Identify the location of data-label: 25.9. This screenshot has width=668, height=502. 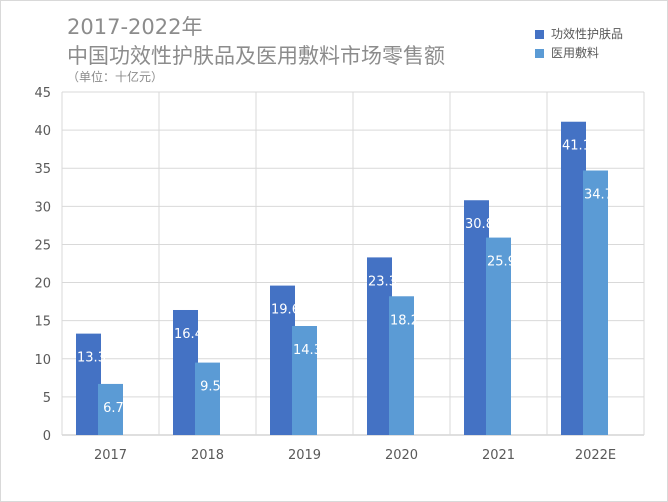
(501, 262).